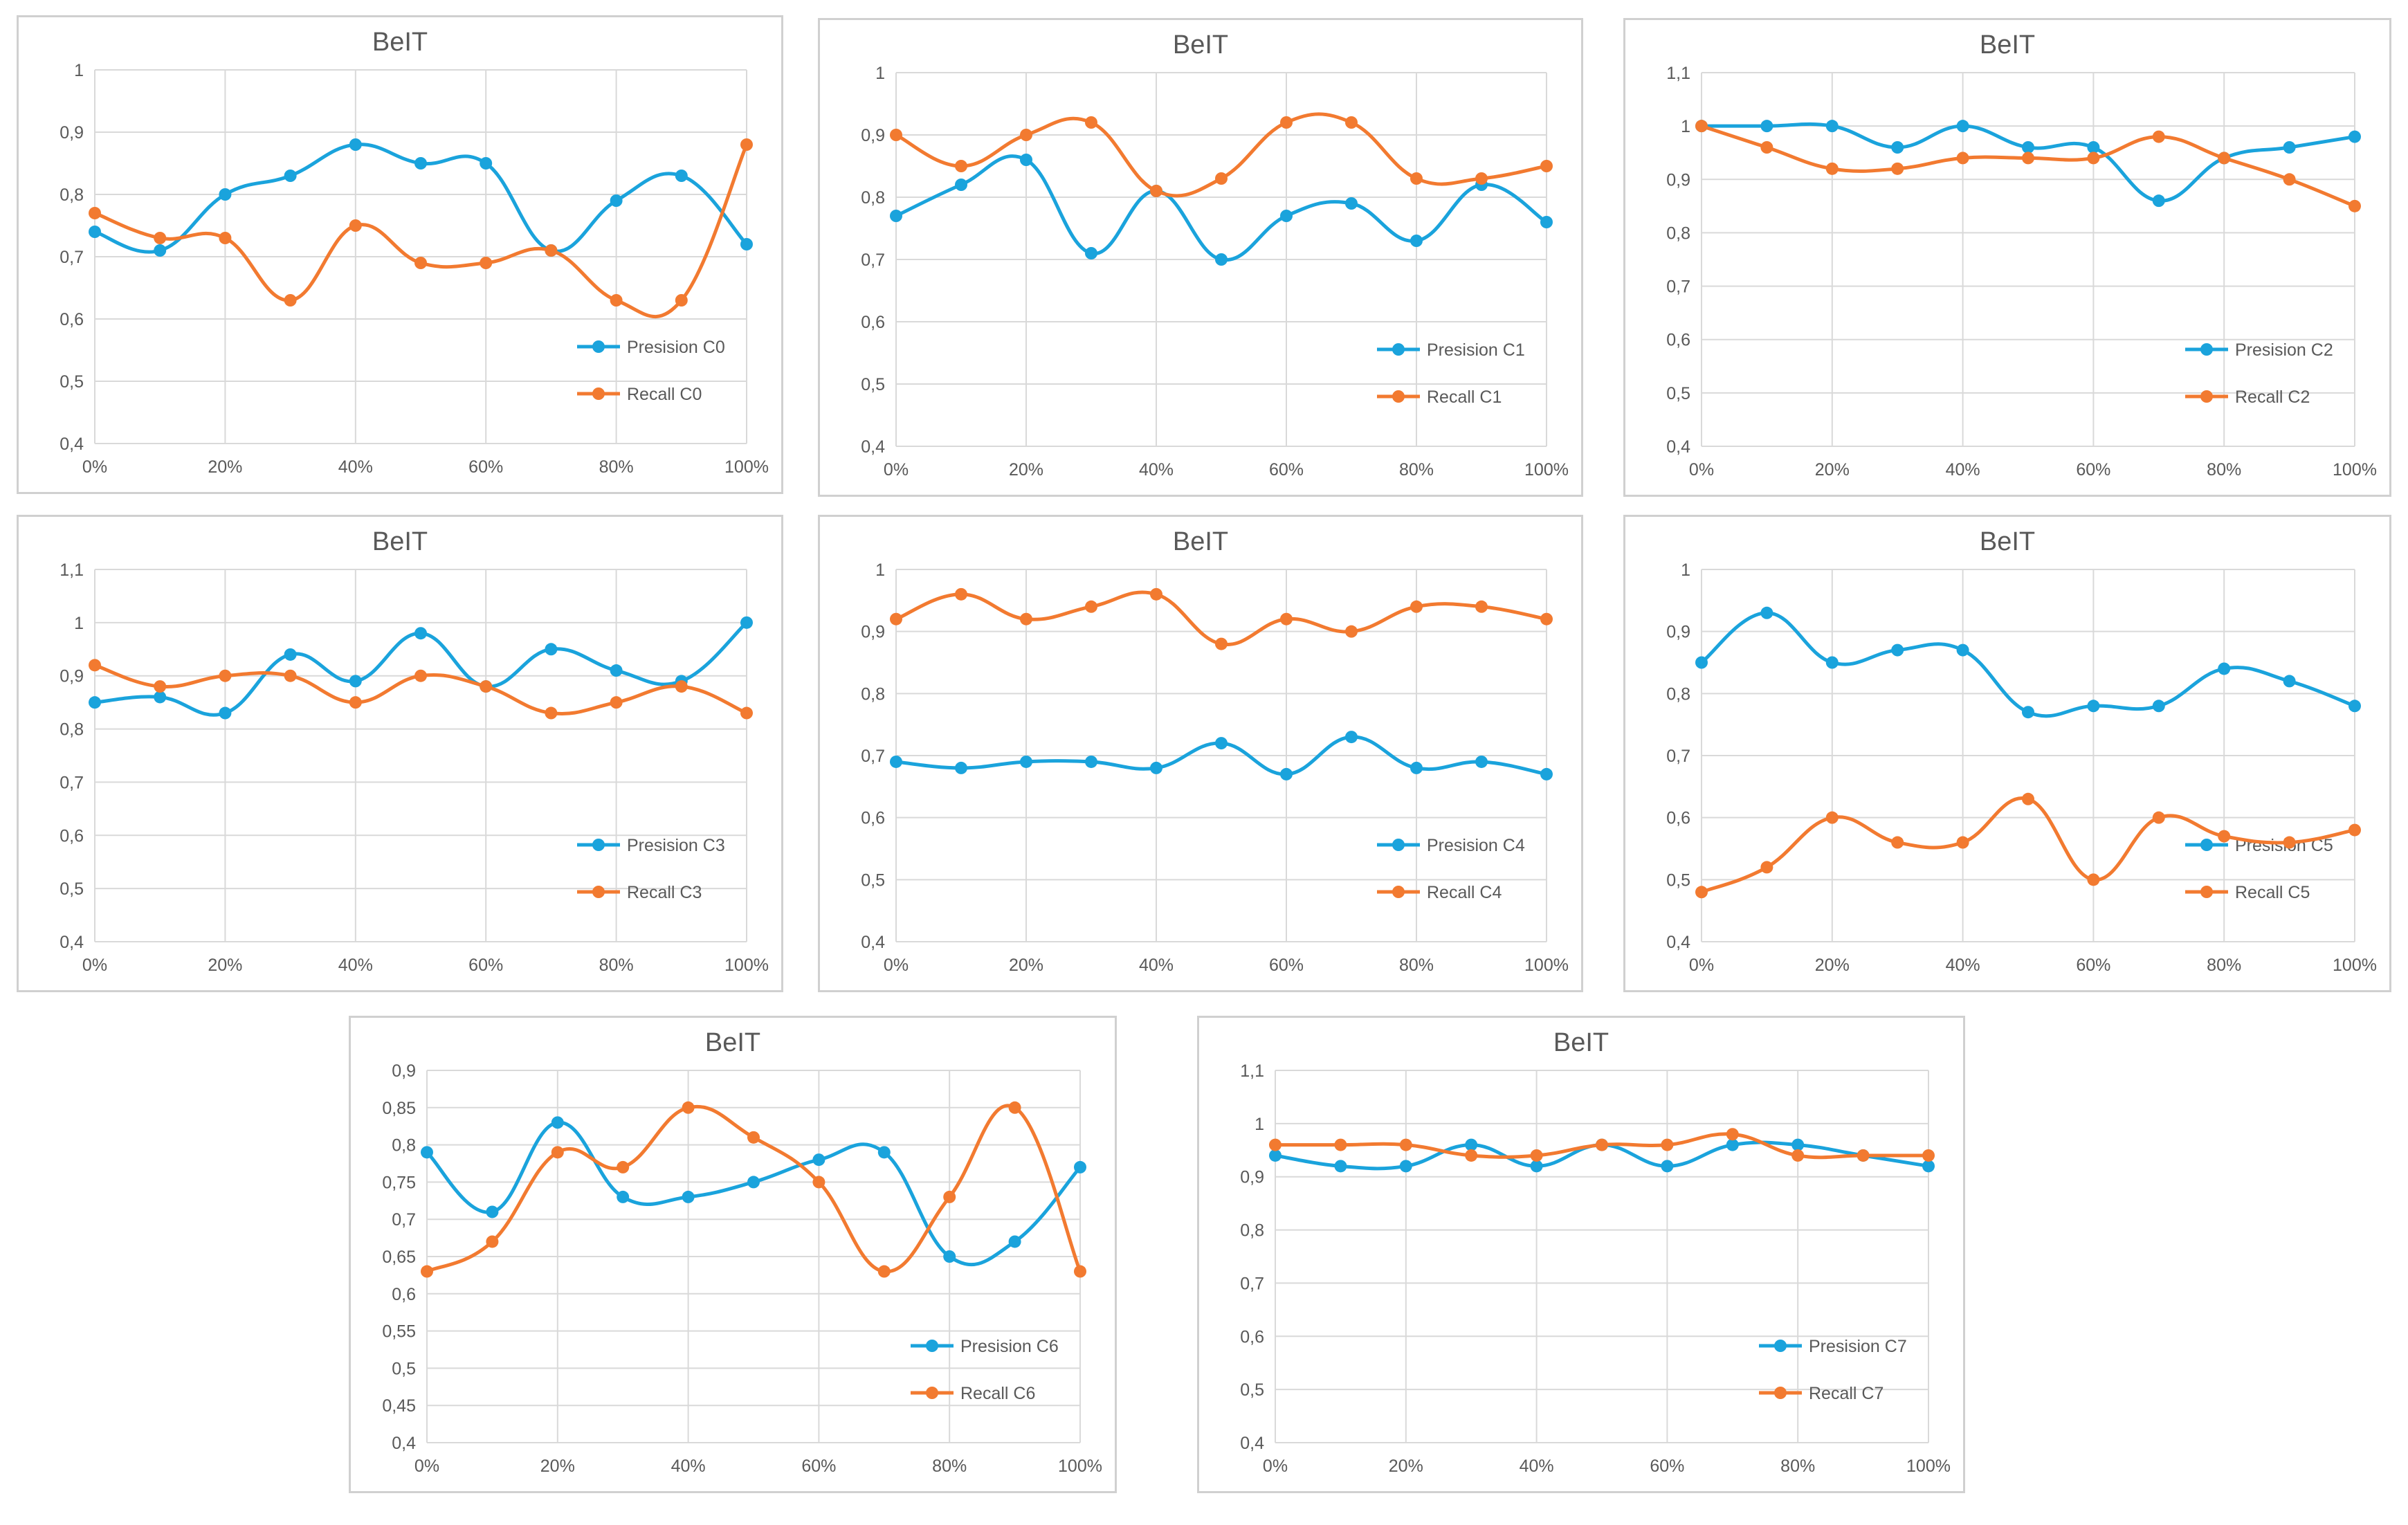  What do you see at coordinates (1464, 397) in the screenshot?
I see `legend-label: Recall C1` at bounding box center [1464, 397].